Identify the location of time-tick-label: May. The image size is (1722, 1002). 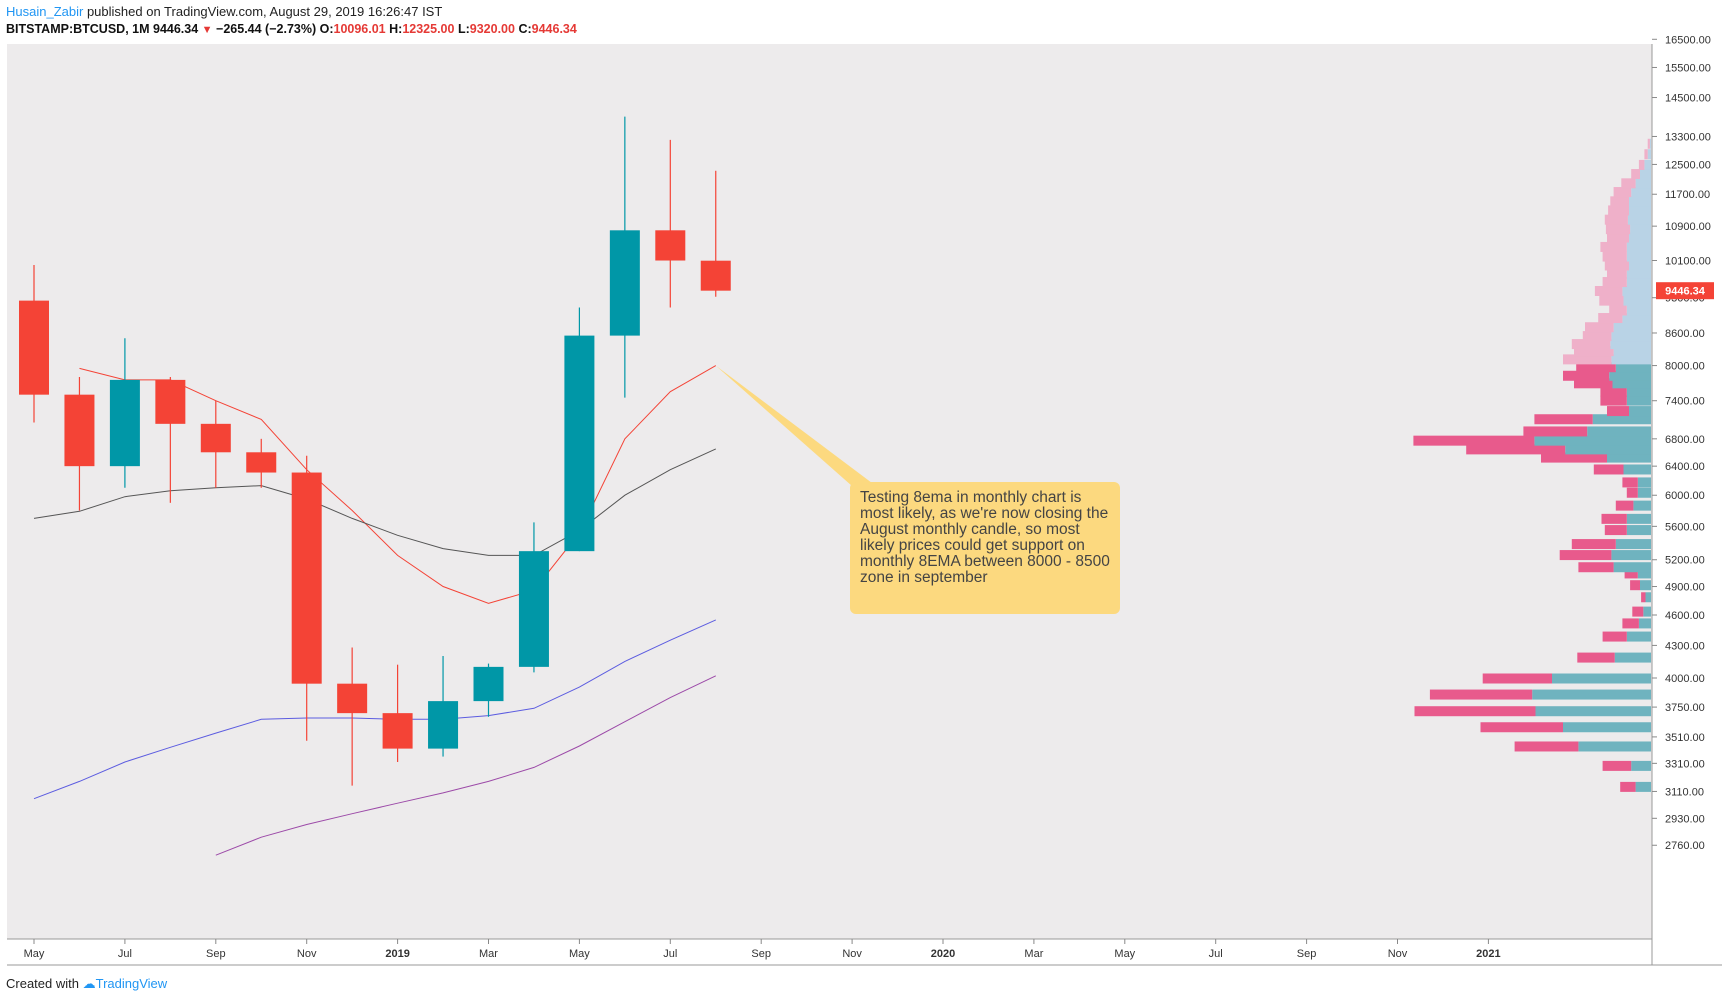
(579, 954).